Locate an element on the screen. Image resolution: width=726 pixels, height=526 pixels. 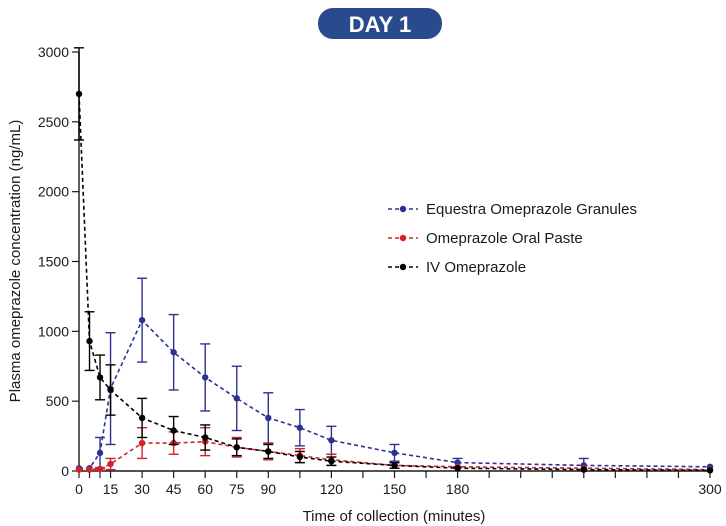
x-tick-label: 45 is located at coordinates (174, 489).